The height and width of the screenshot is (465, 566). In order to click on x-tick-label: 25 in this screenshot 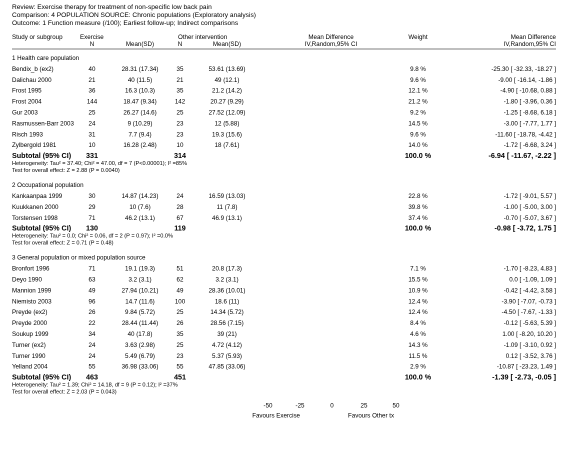, I will do `click(364, 406)`.